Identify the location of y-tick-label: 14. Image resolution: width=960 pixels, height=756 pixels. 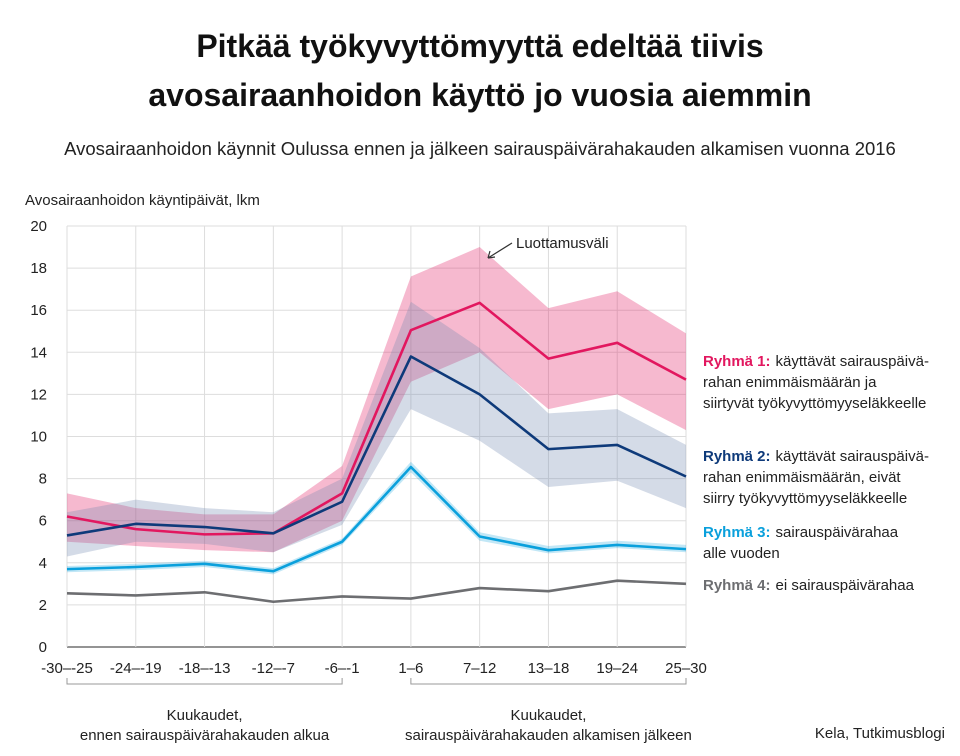
(38, 352).